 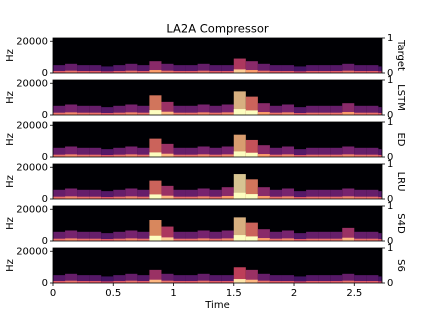 I want to click on x-tick-label: 2, so click(x=294, y=293).